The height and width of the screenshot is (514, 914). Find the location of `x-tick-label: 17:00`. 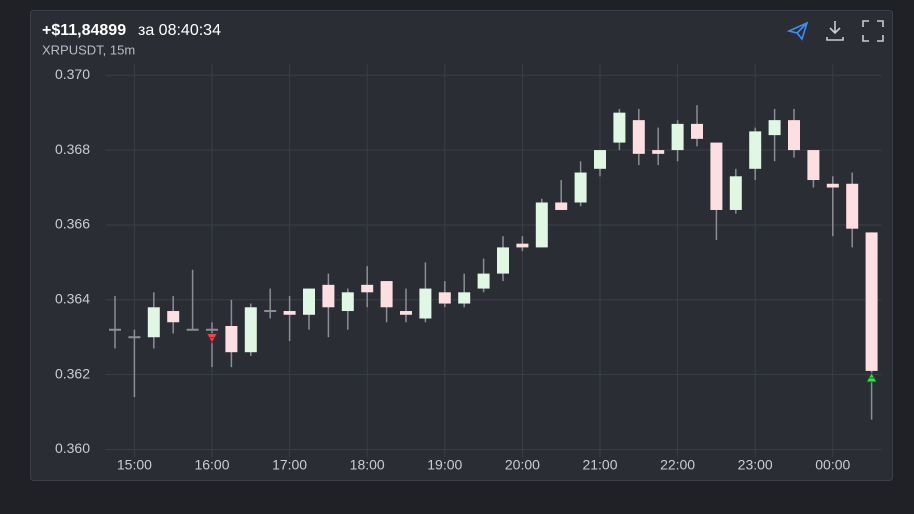

x-tick-label: 17:00 is located at coordinates (289, 465).